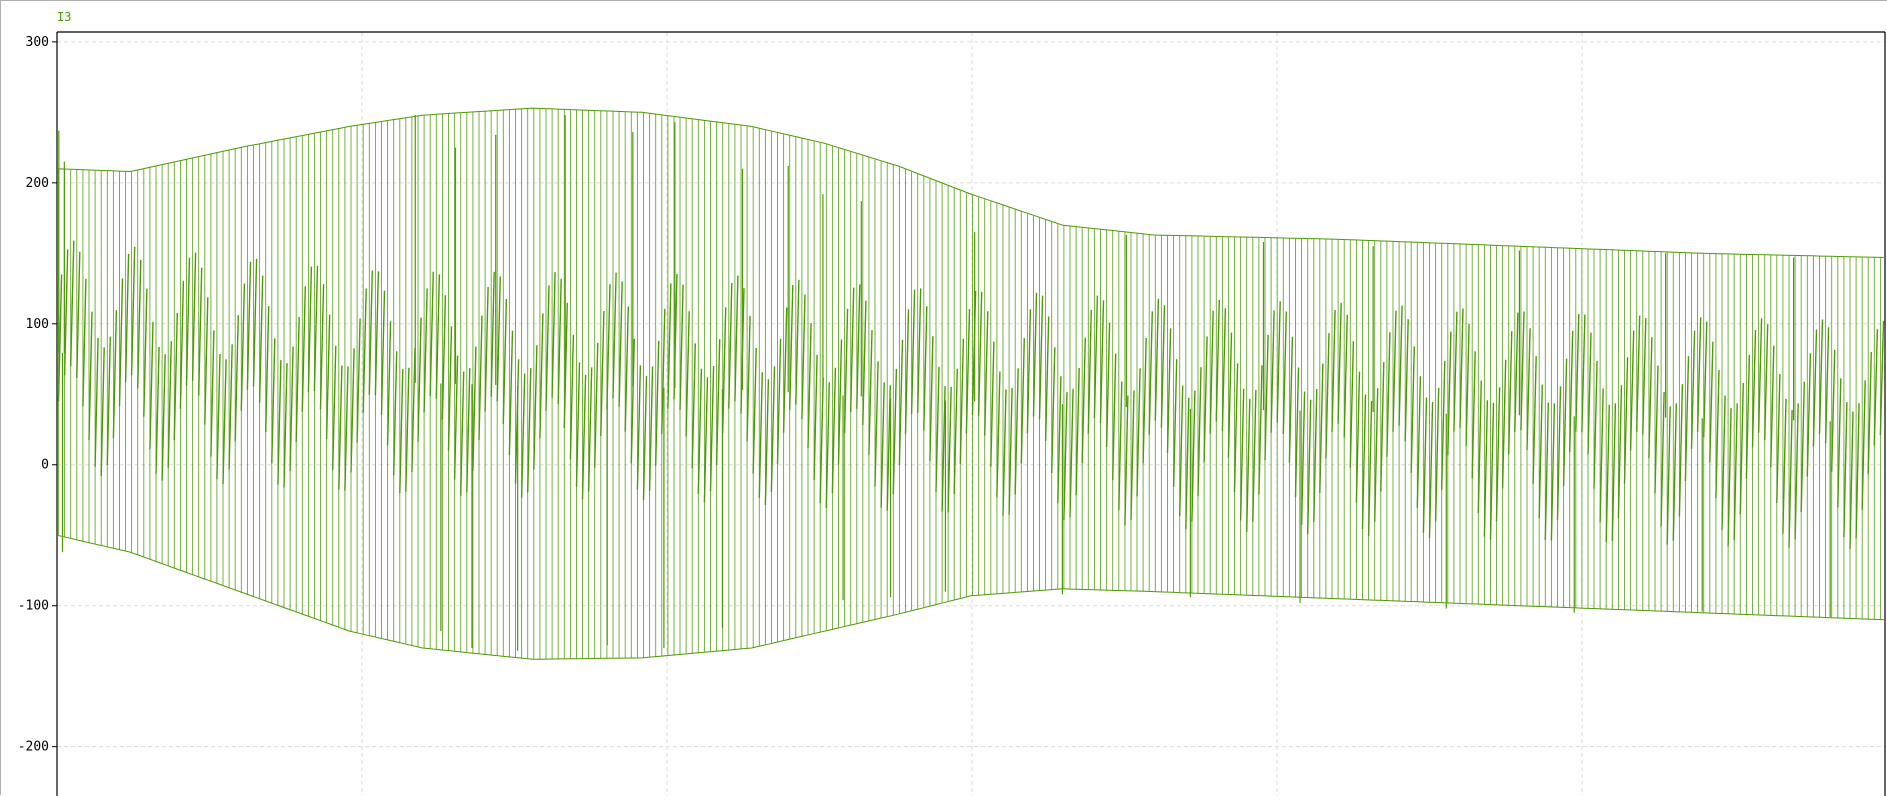  I want to click on y-tick-label: -200, so click(33, 747).